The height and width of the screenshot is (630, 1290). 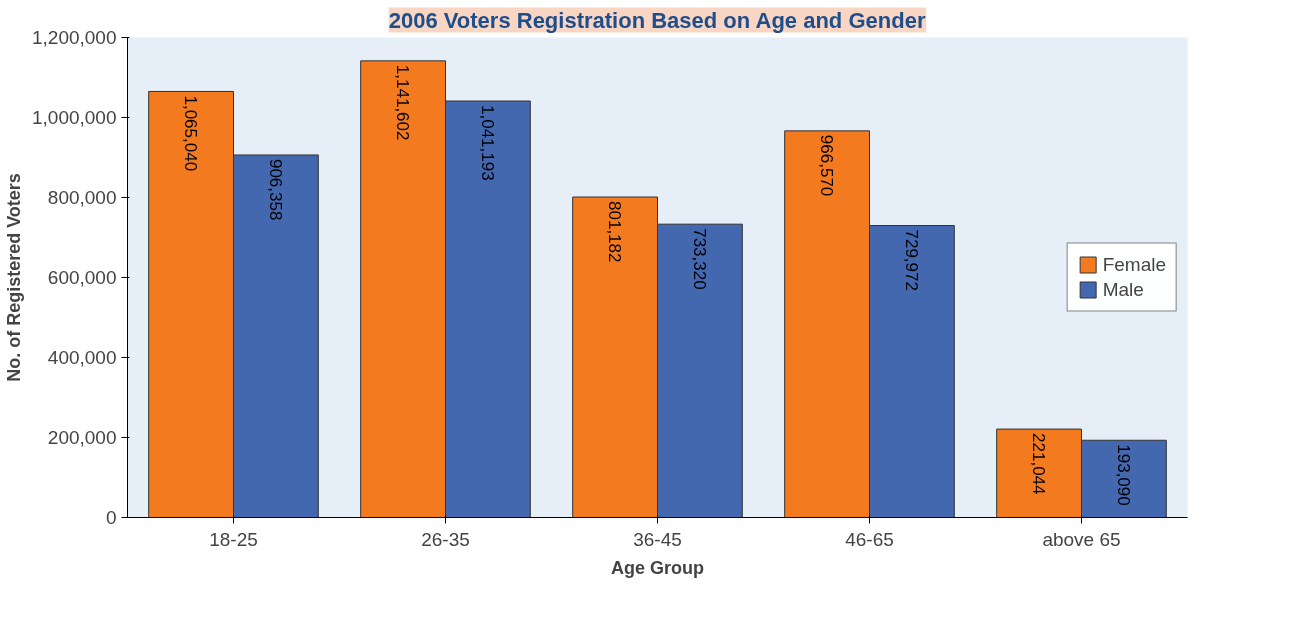 I want to click on legend-label: Female, so click(x=1134, y=264).